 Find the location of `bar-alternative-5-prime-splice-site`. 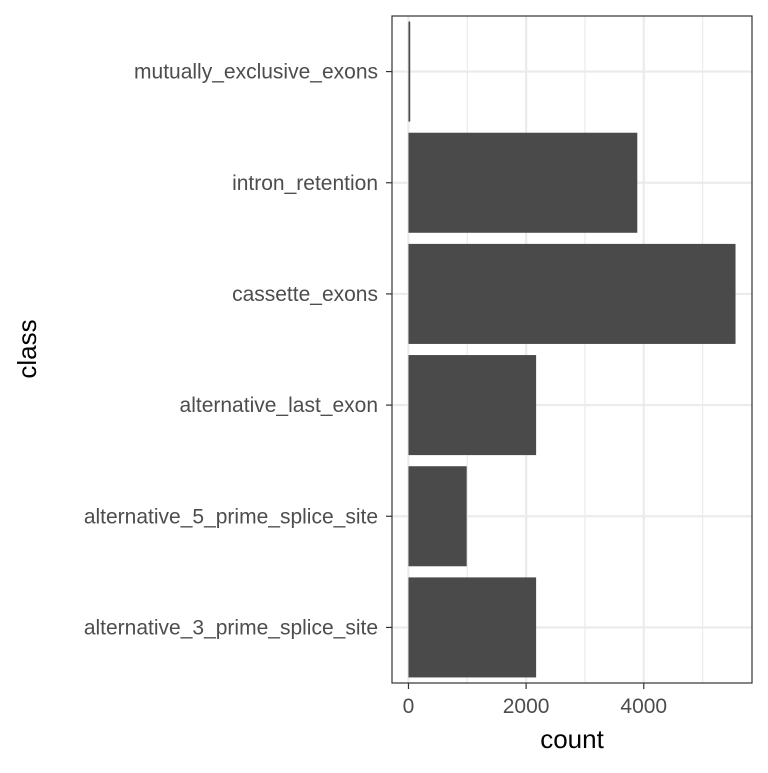

bar-alternative-5-prime-splice-site is located at coordinates (437, 516).